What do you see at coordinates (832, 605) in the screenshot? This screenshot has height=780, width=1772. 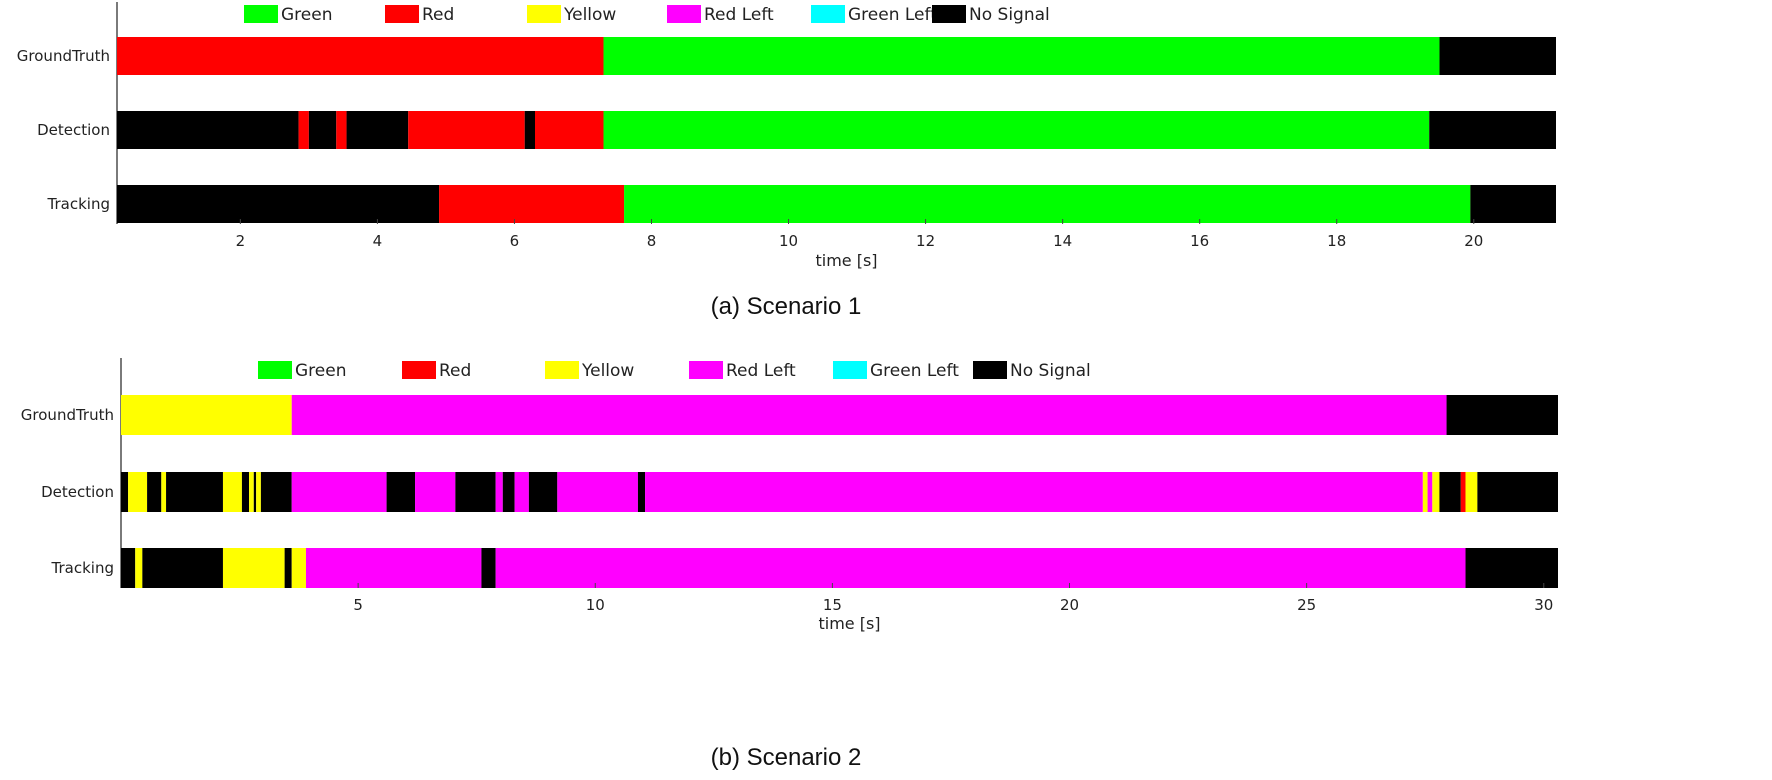 I see `x-tick-label: 15` at bounding box center [832, 605].